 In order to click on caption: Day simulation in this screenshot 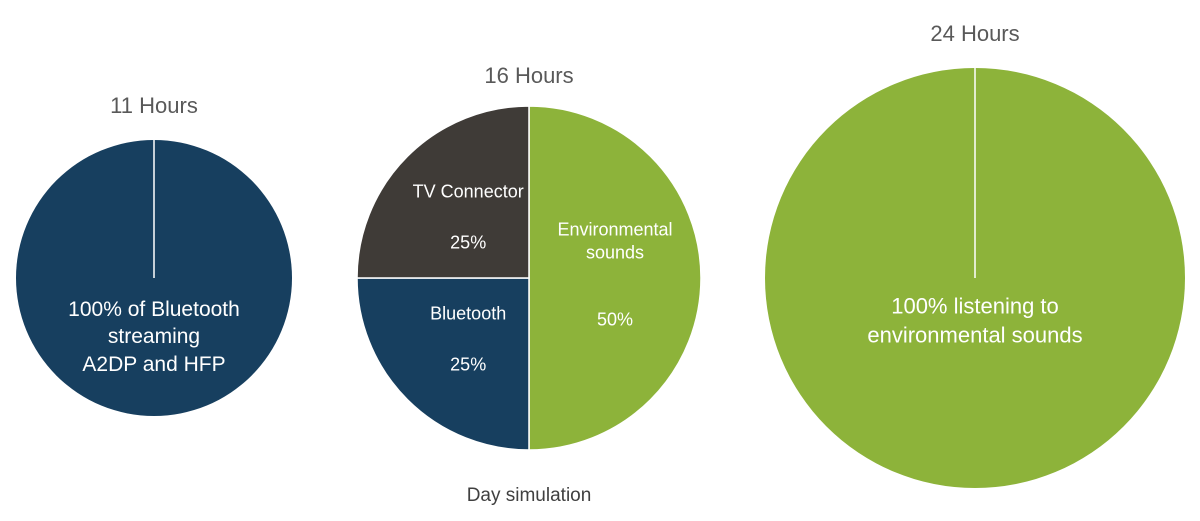, I will do `click(529, 495)`.